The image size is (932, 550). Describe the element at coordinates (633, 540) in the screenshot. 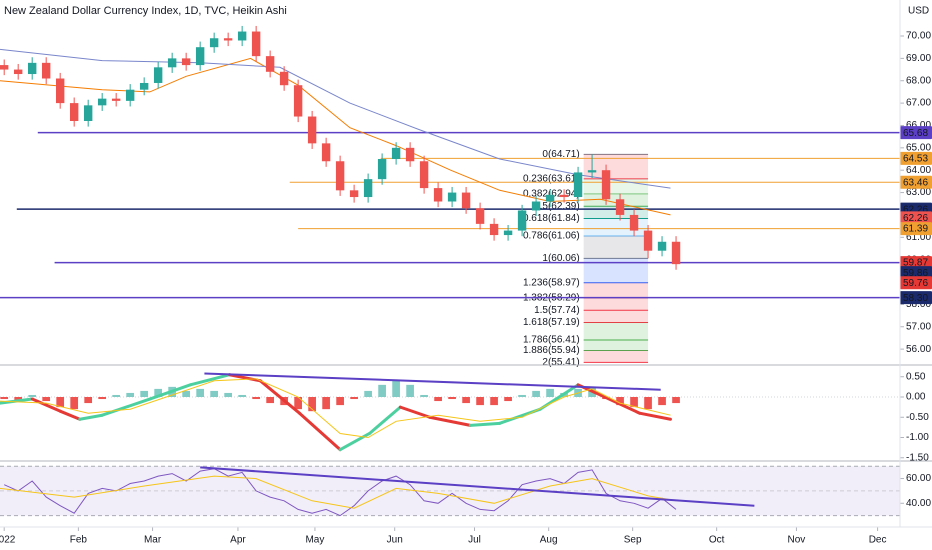

I see `x-tick-label: Sep` at that location.